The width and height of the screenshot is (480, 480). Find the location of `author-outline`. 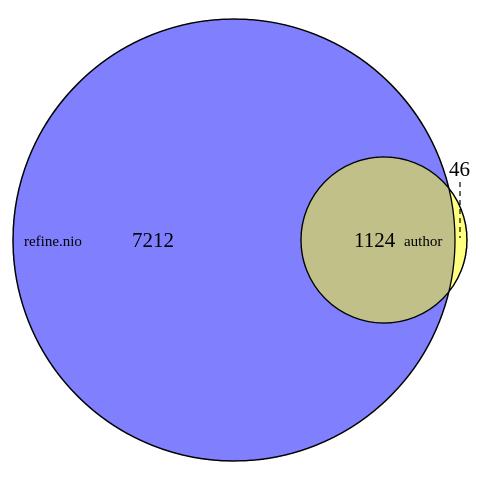

author-outline is located at coordinates (384, 240).